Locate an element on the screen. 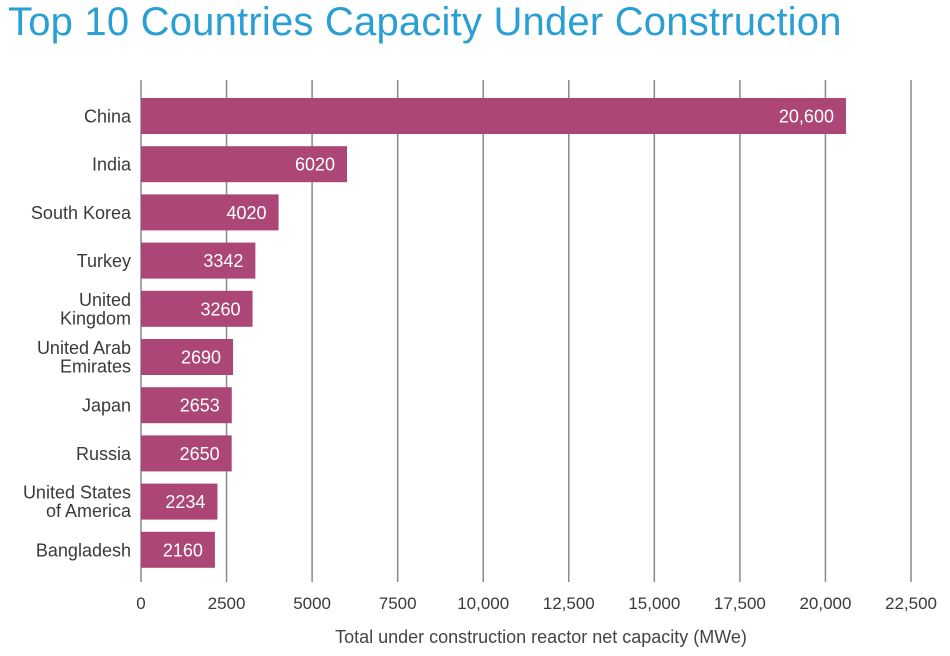 Image resolution: width=950 pixels, height=656 pixels. data-label: 20,600 is located at coordinates (806, 117).